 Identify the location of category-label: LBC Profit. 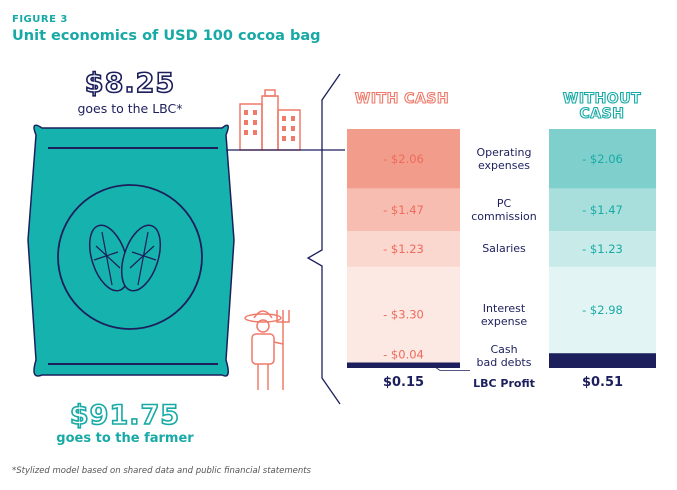
(504, 383).